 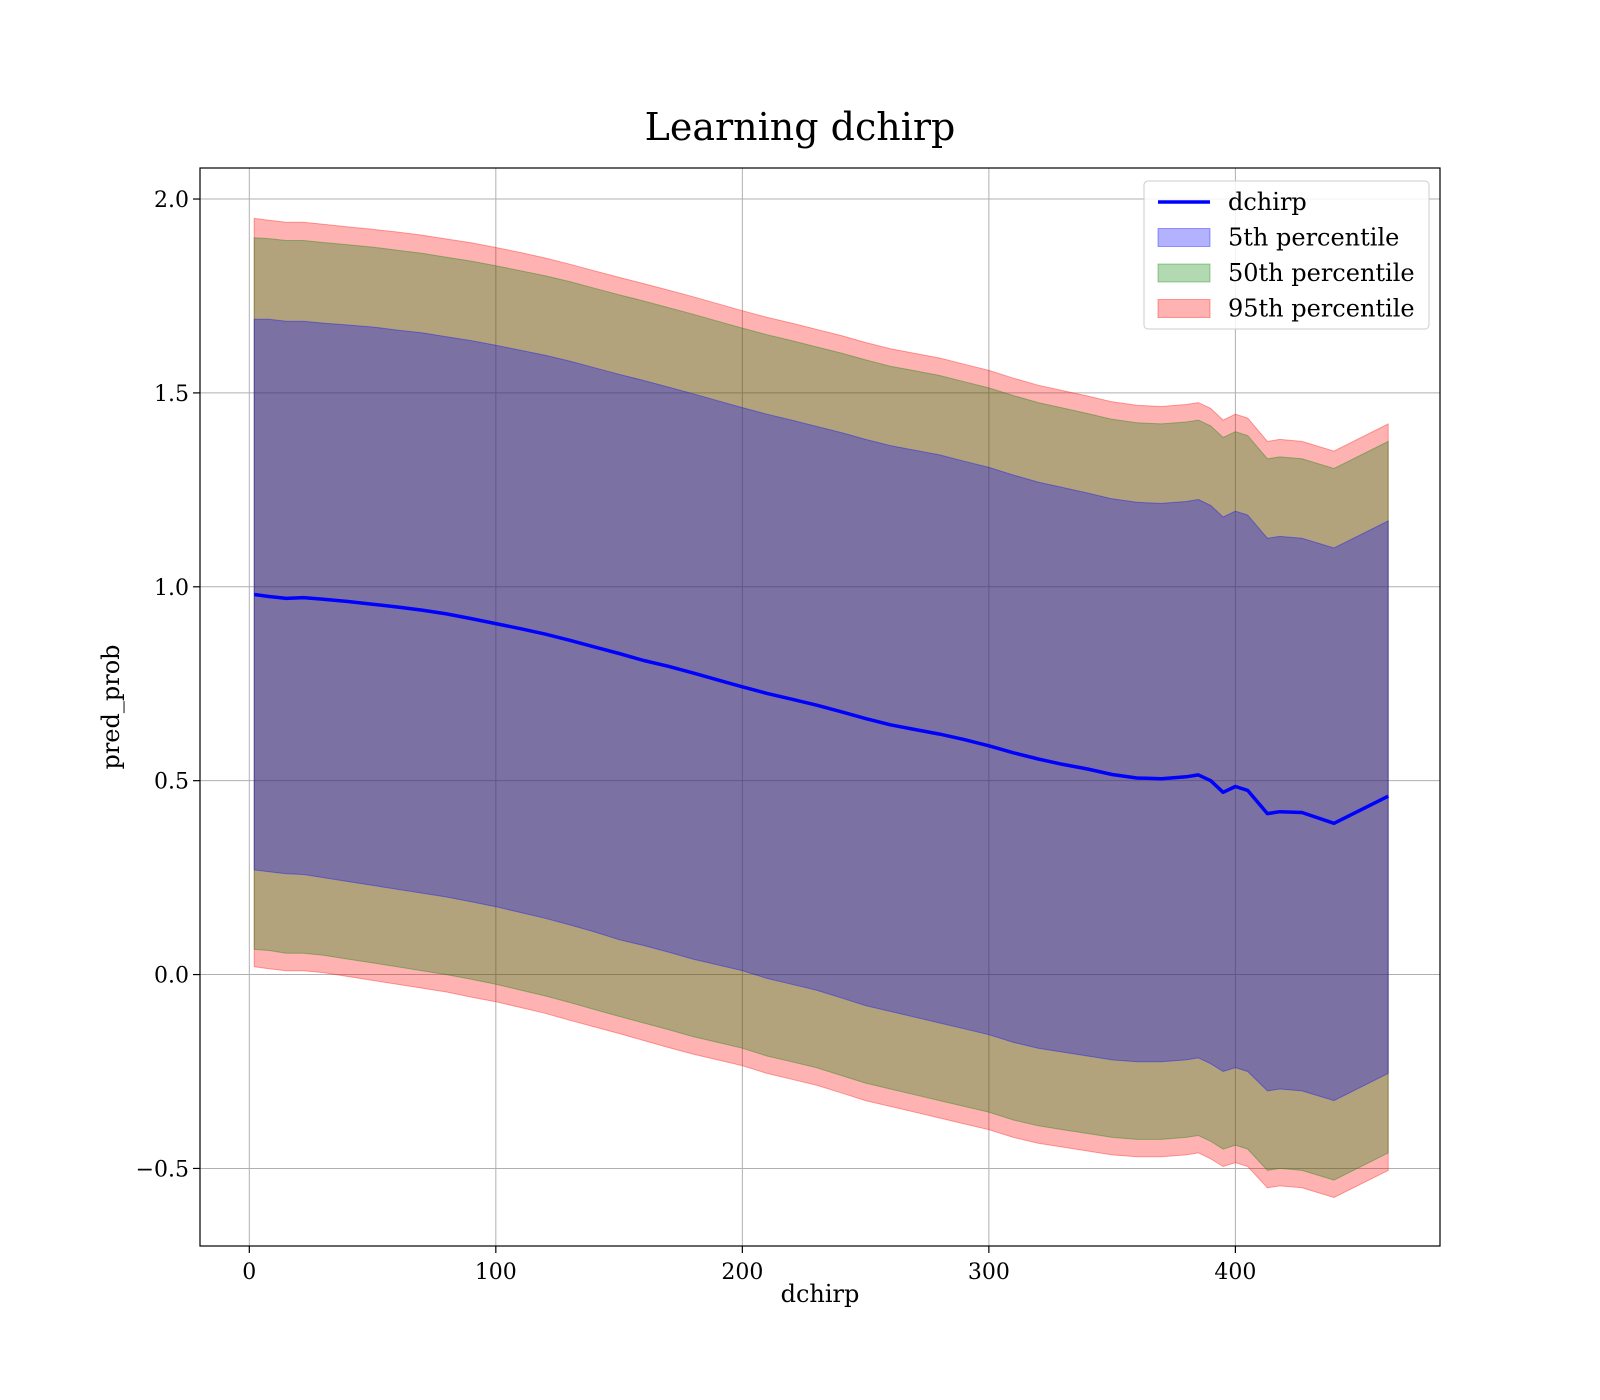 What do you see at coordinates (171, 394) in the screenshot?
I see `y-tick-label: 1.5` at bounding box center [171, 394].